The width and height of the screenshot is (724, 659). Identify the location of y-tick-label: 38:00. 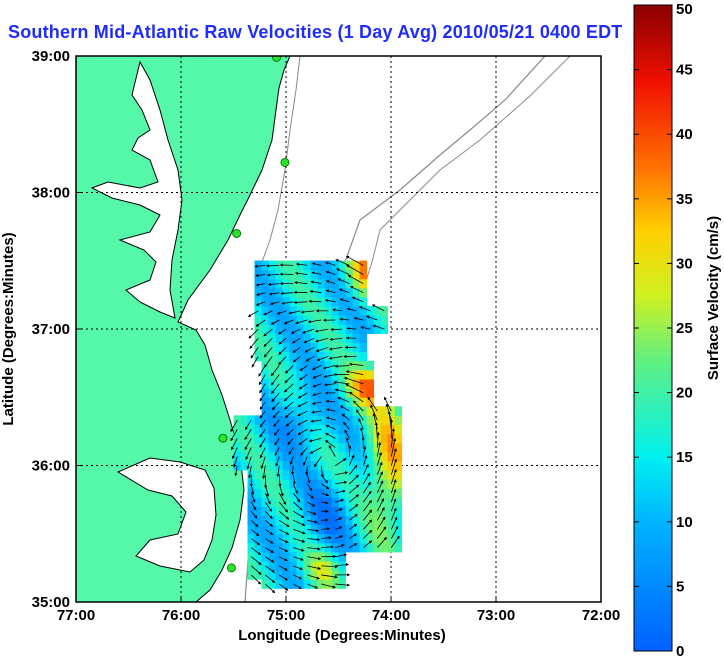
(51, 193).